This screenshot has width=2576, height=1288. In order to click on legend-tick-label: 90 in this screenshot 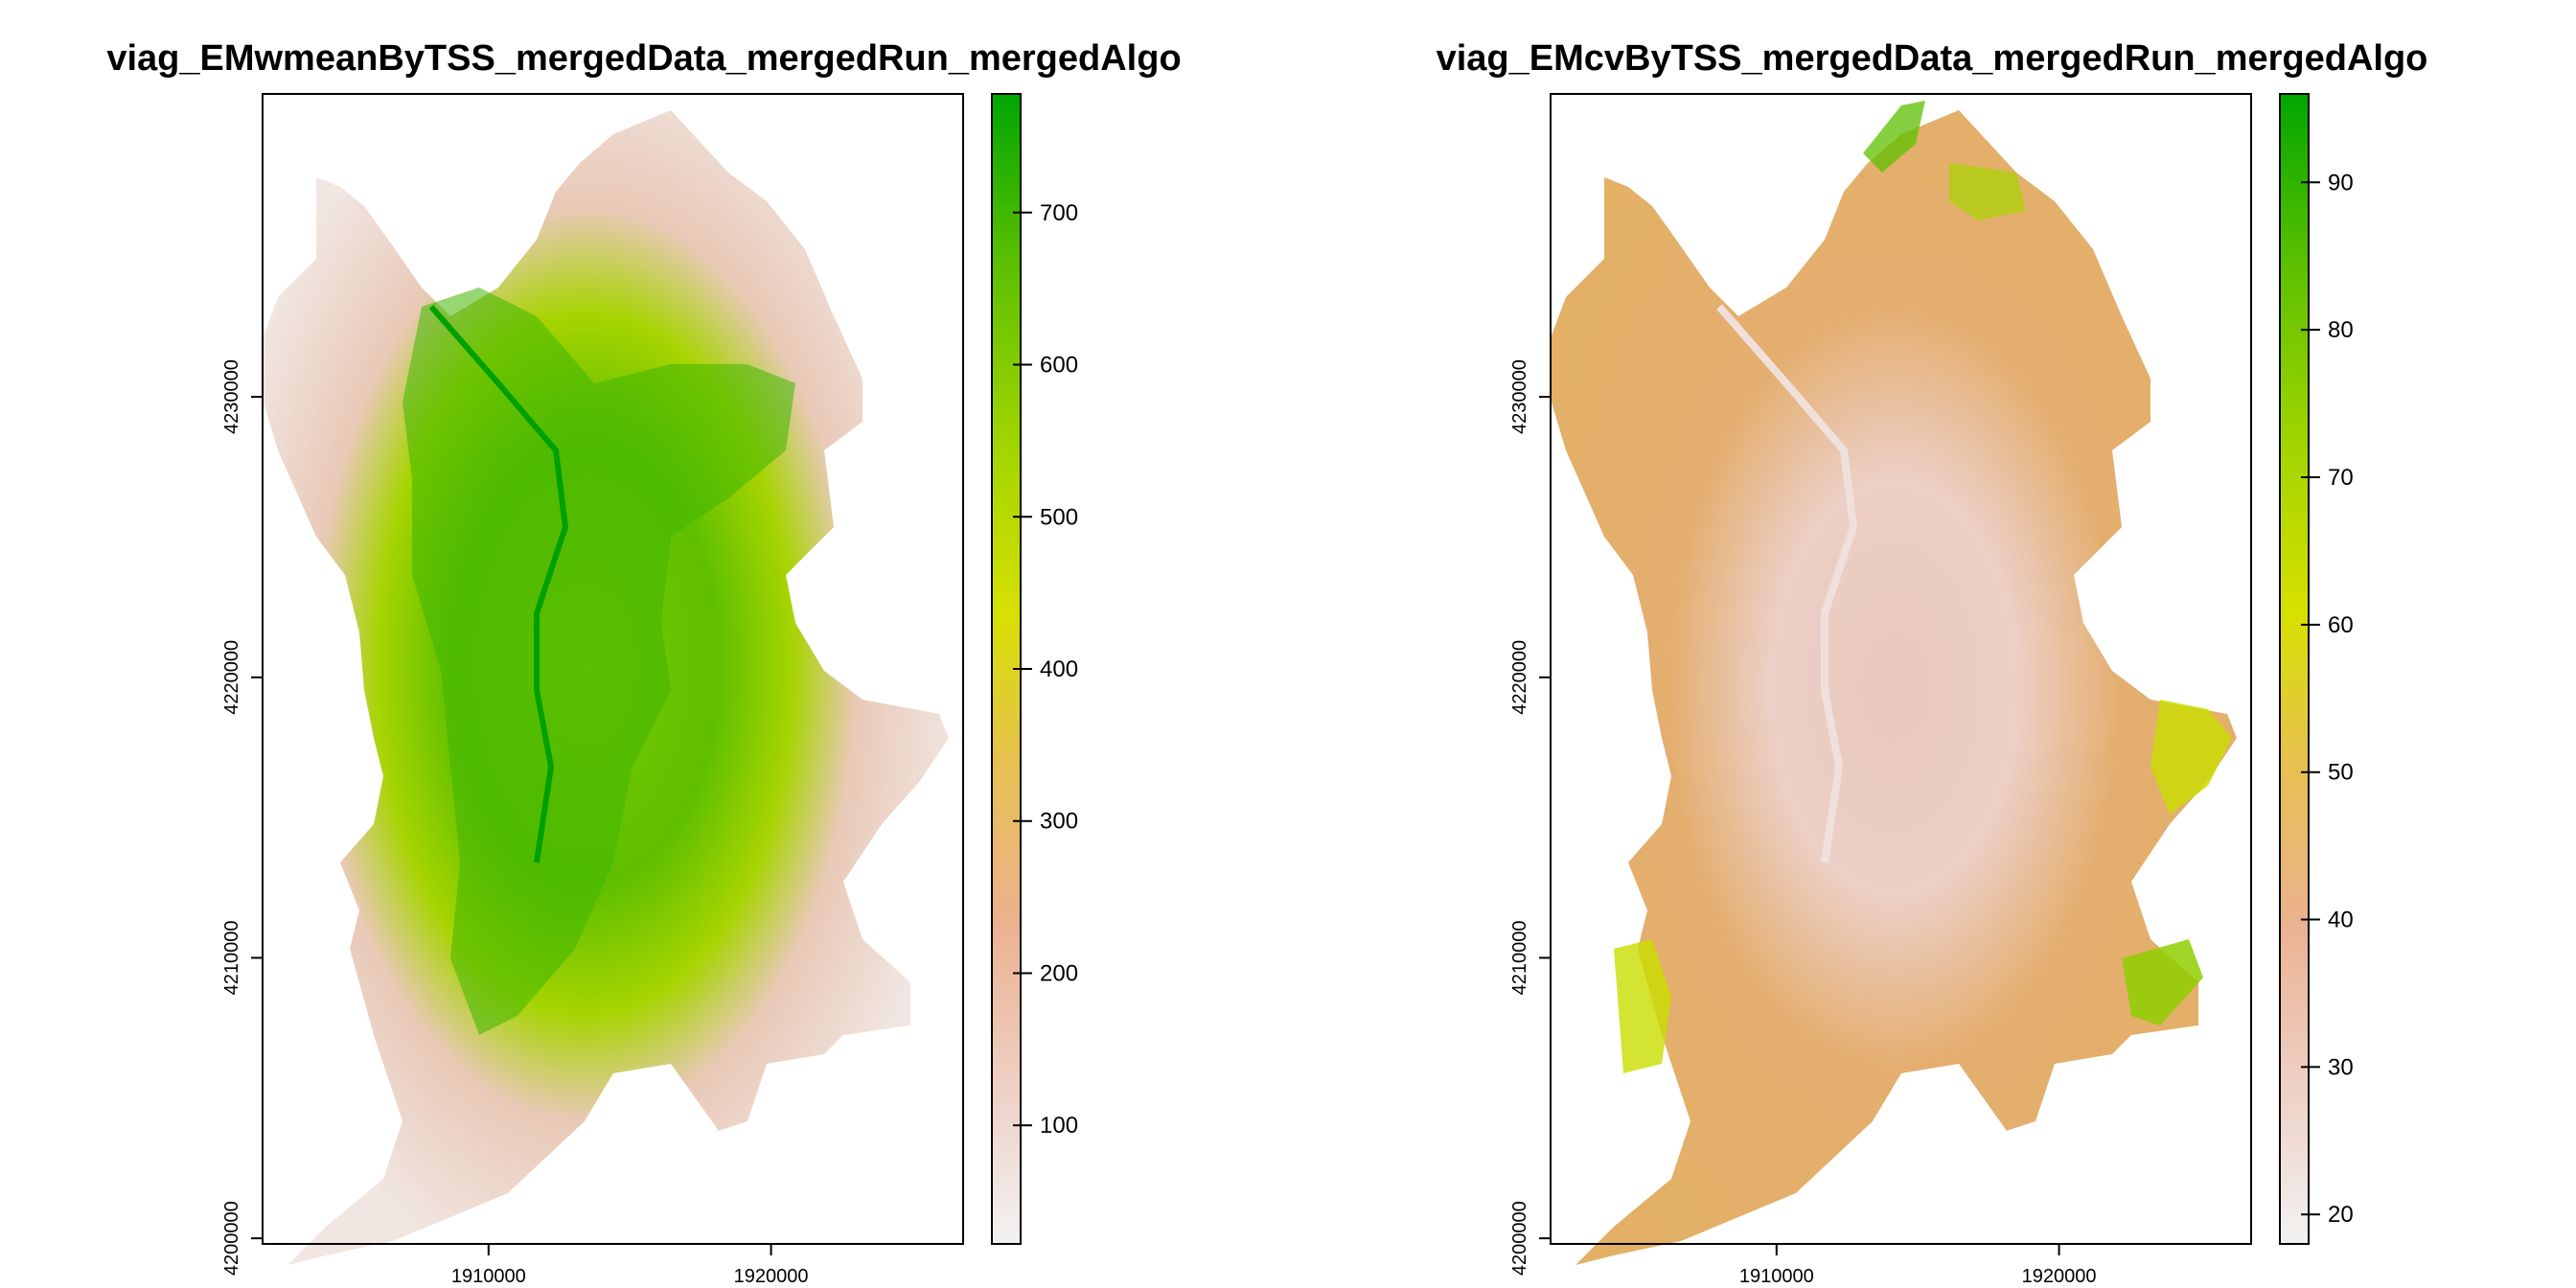, I will do `click(2341, 183)`.